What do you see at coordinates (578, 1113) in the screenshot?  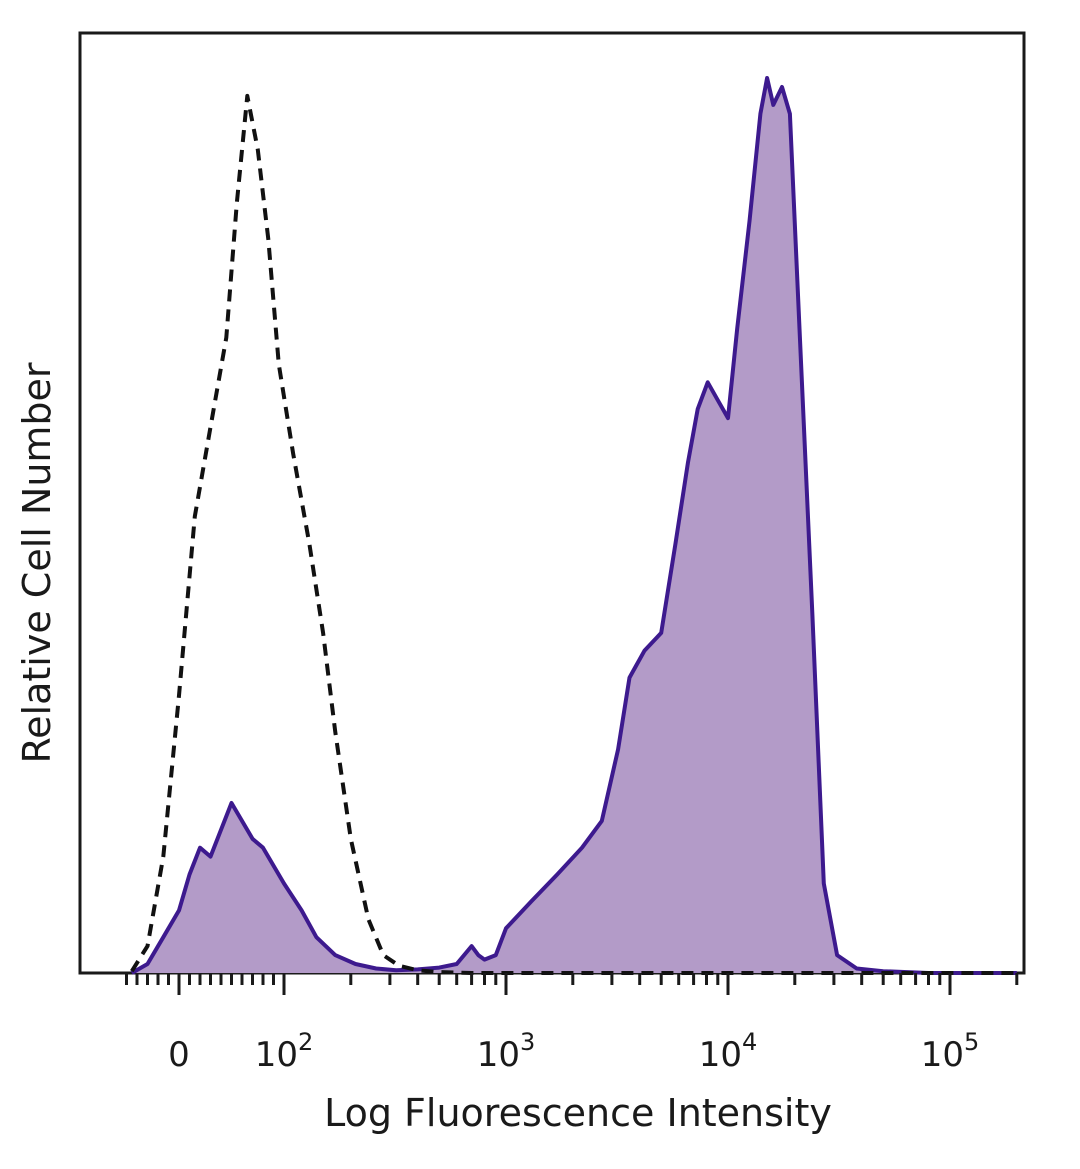 I see `x-axis-title: Log Fluorescence Intensity` at bounding box center [578, 1113].